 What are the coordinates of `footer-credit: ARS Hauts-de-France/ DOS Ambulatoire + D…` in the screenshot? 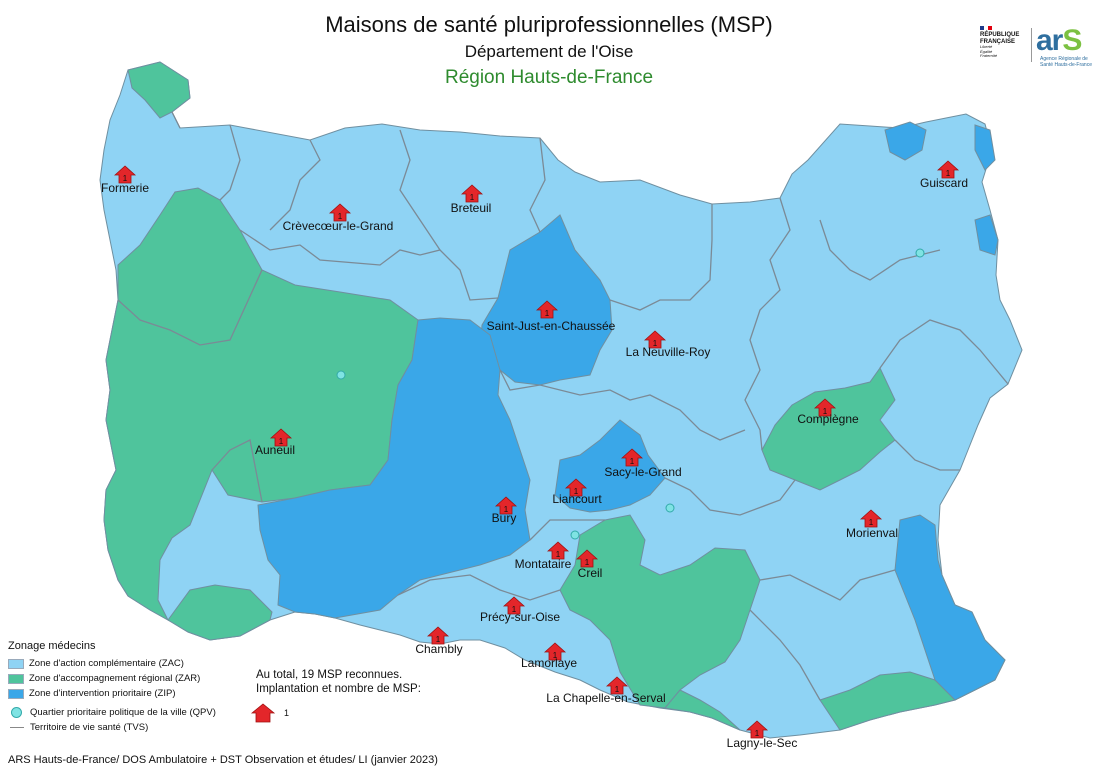 It's located at (223, 760).